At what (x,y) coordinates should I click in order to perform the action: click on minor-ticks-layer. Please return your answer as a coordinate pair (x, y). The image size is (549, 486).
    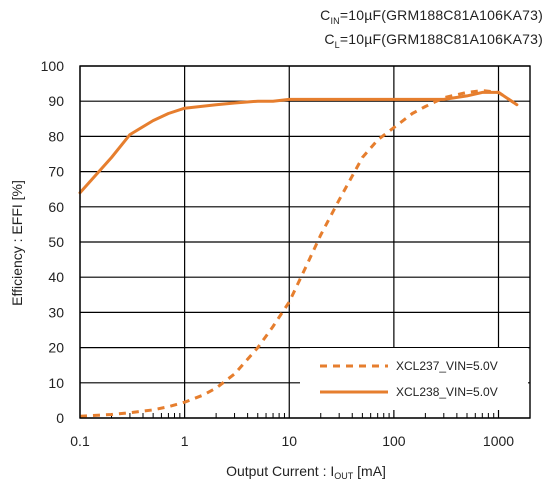
    Looking at the image, I should click on (302, 415).